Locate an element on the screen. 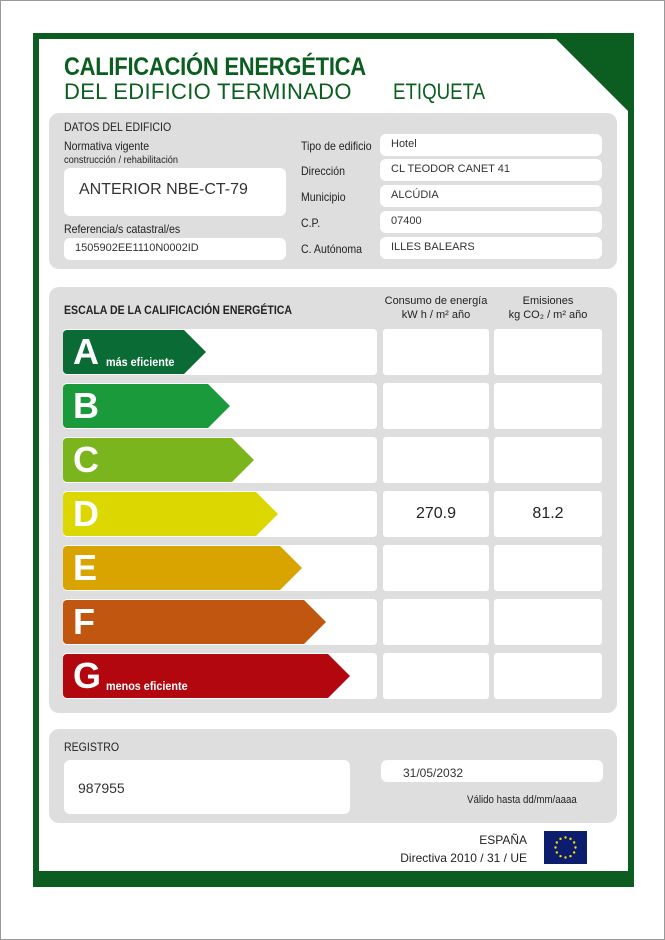 This screenshot has height=940, width=665. title-line1: CALIFICACIÓN ENERGÉTICA is located at coordinates (215, 67).